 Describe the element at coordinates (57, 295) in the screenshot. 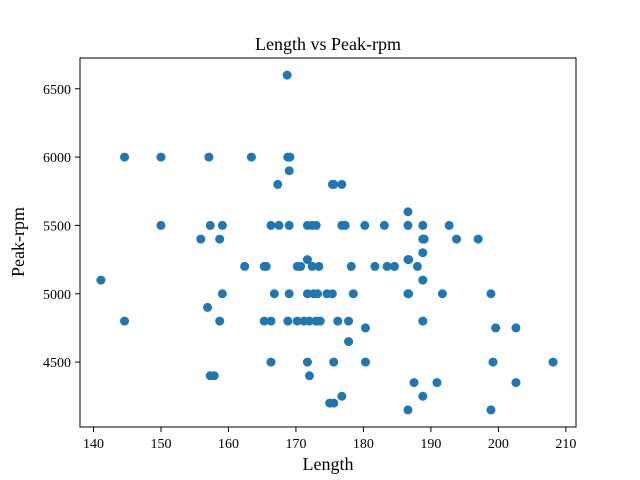

I see `y-tick-label: 5000` at that location.